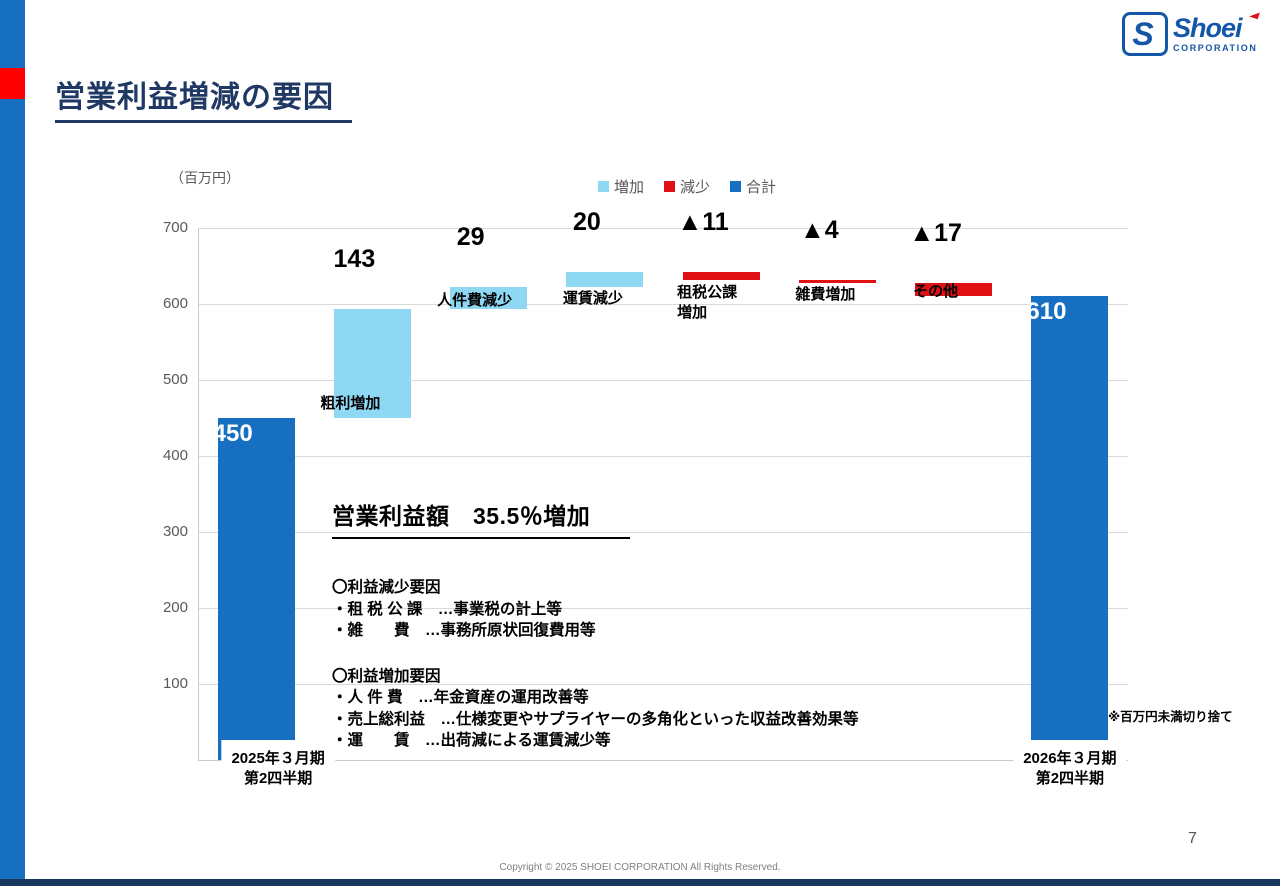 The width and height of the screenshot is (1280, 886). I want to click on legend-item: 減少, so click(687, 186).